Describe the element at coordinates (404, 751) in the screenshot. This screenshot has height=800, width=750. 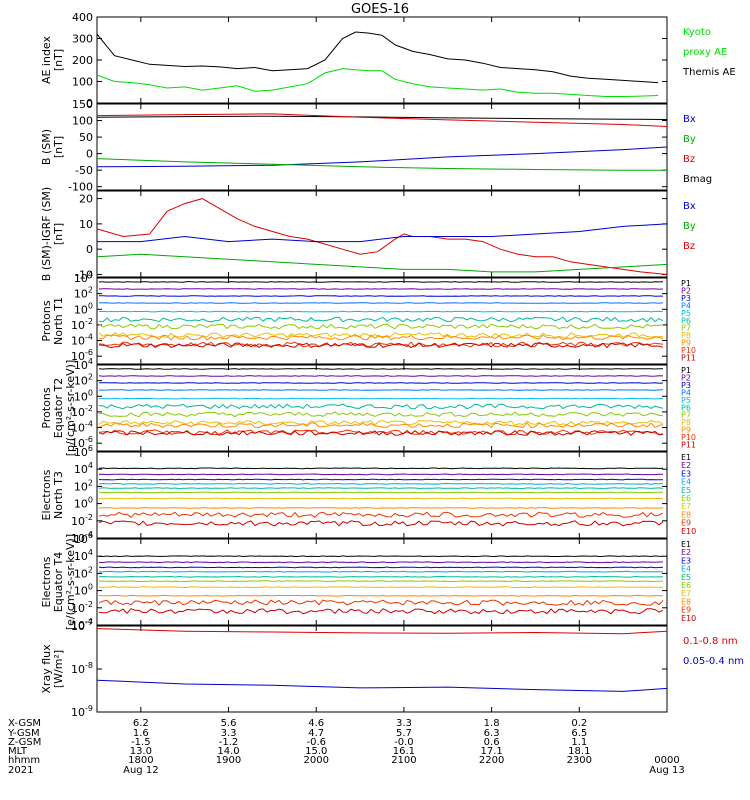
I see `orbit-value: 16.1` at that location.